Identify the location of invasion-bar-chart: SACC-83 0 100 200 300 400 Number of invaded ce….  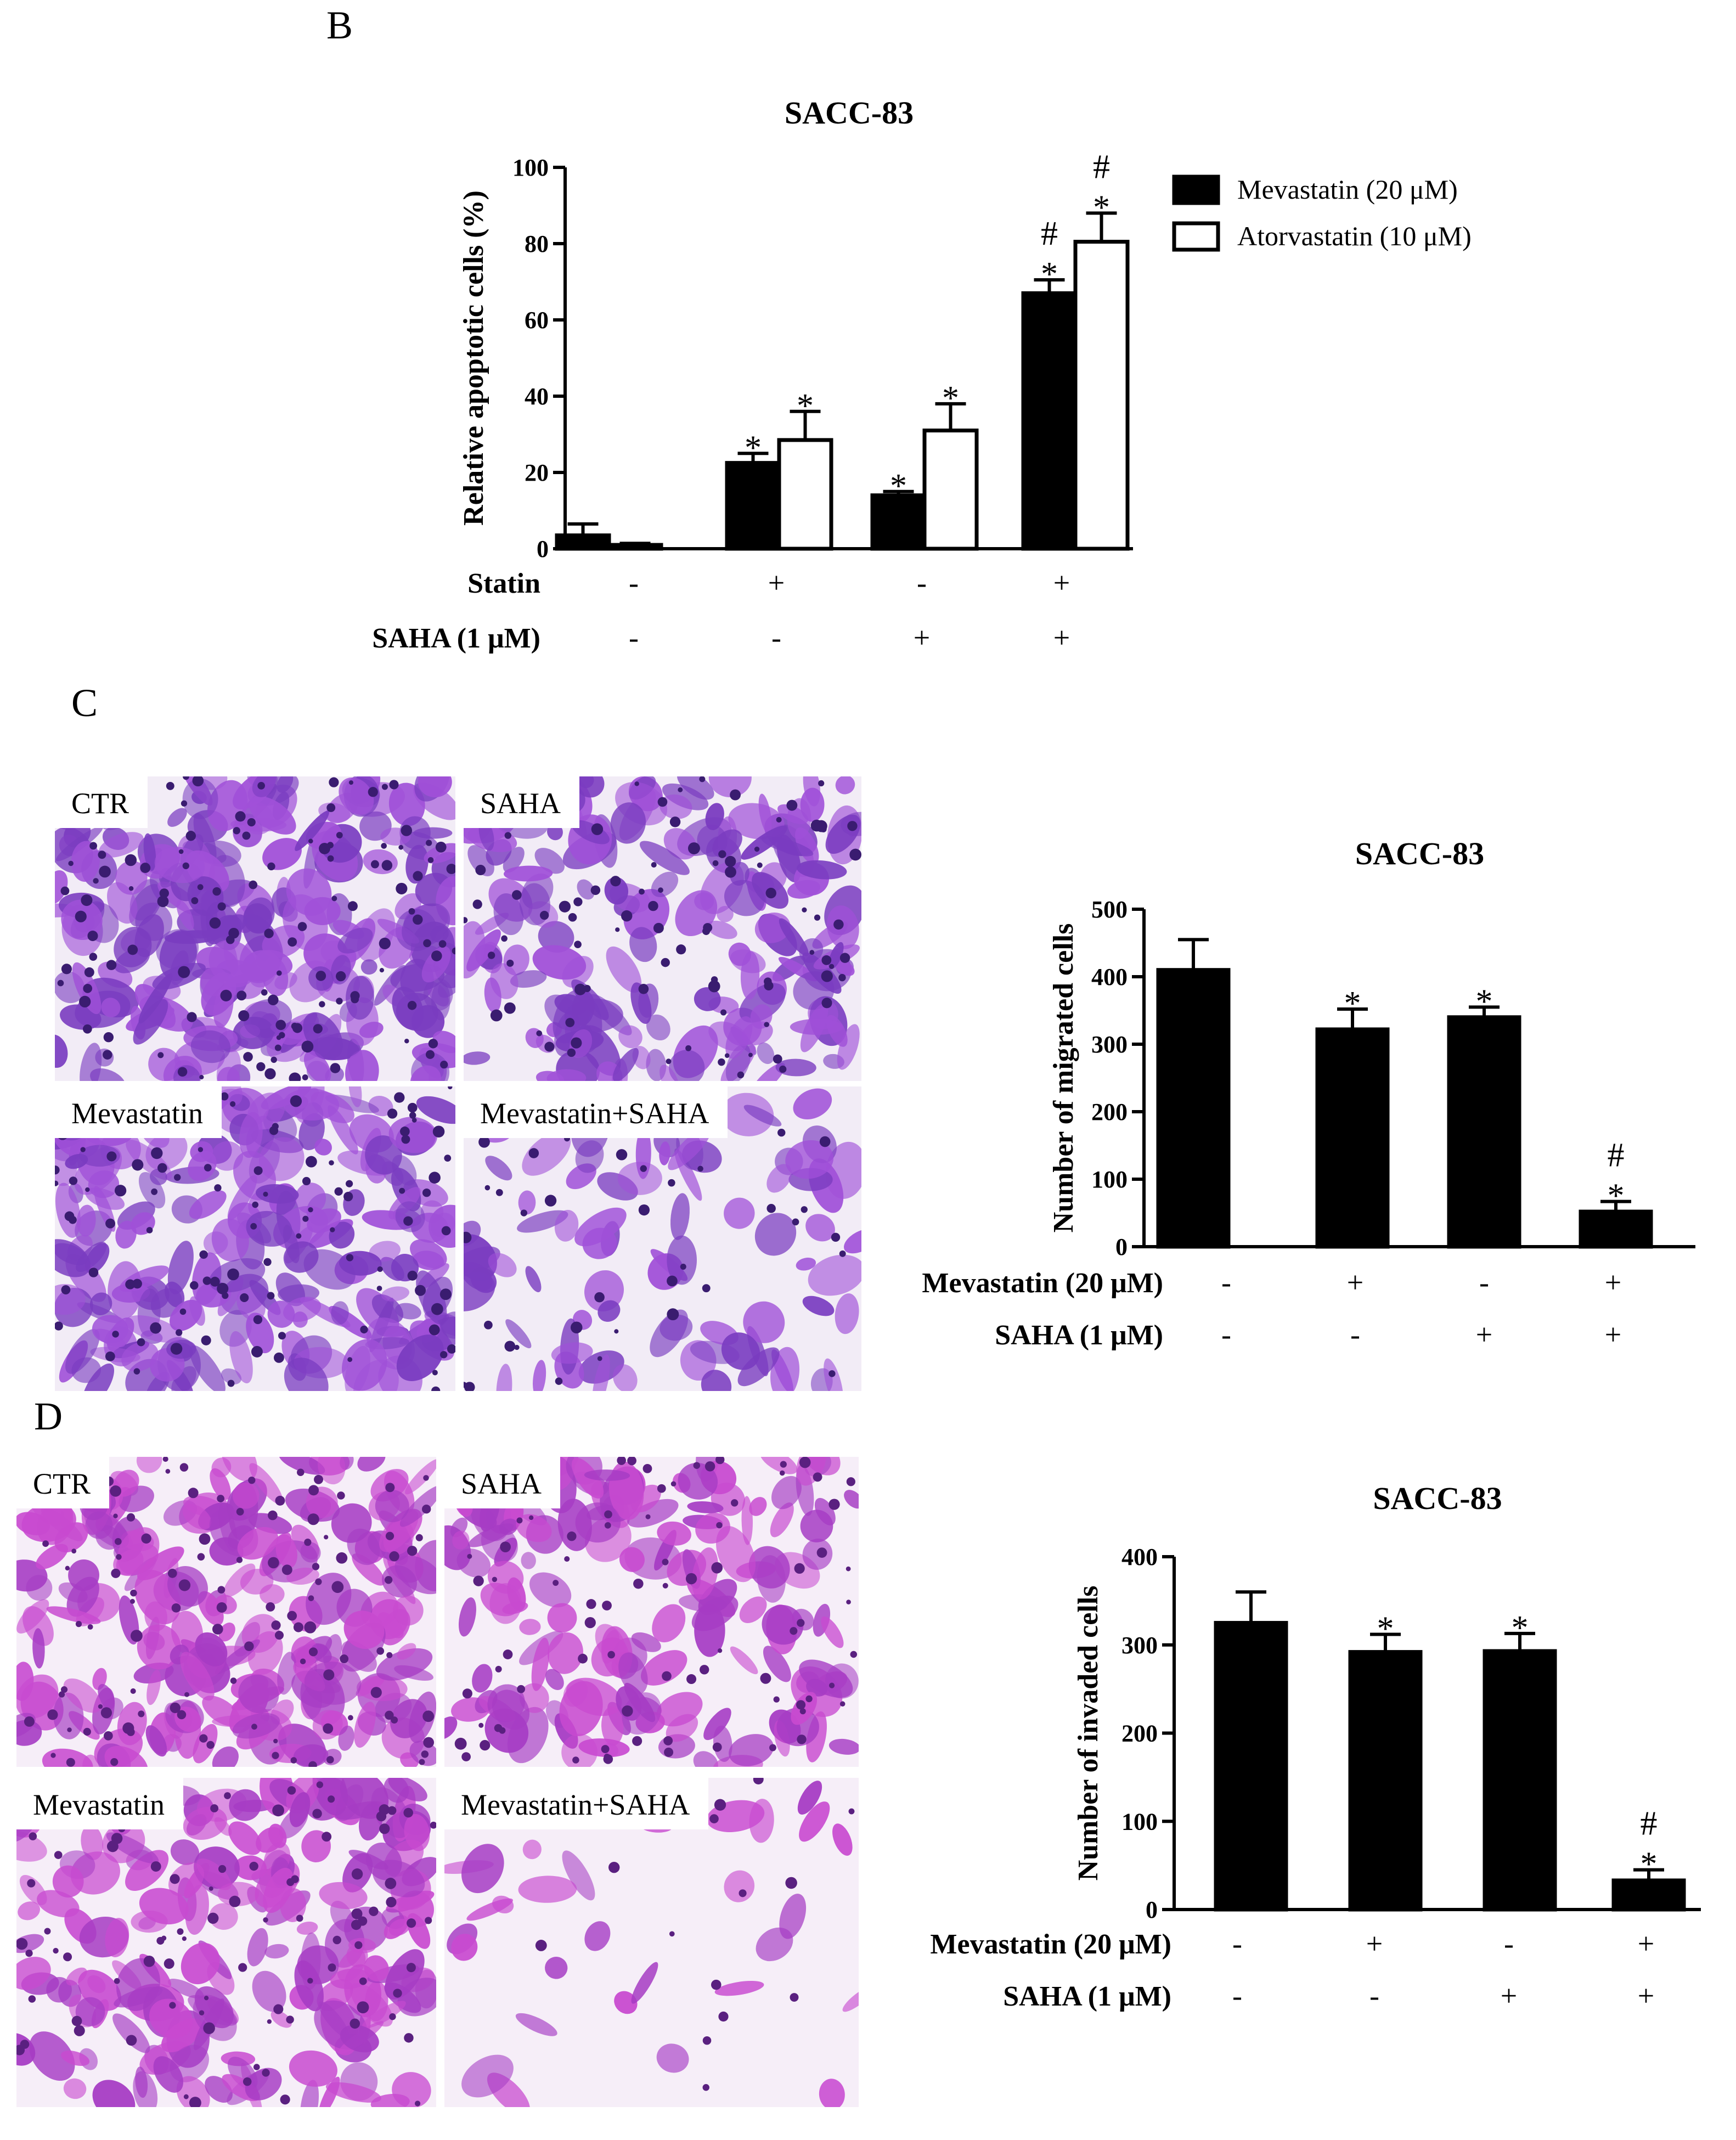
(1315, 1746).